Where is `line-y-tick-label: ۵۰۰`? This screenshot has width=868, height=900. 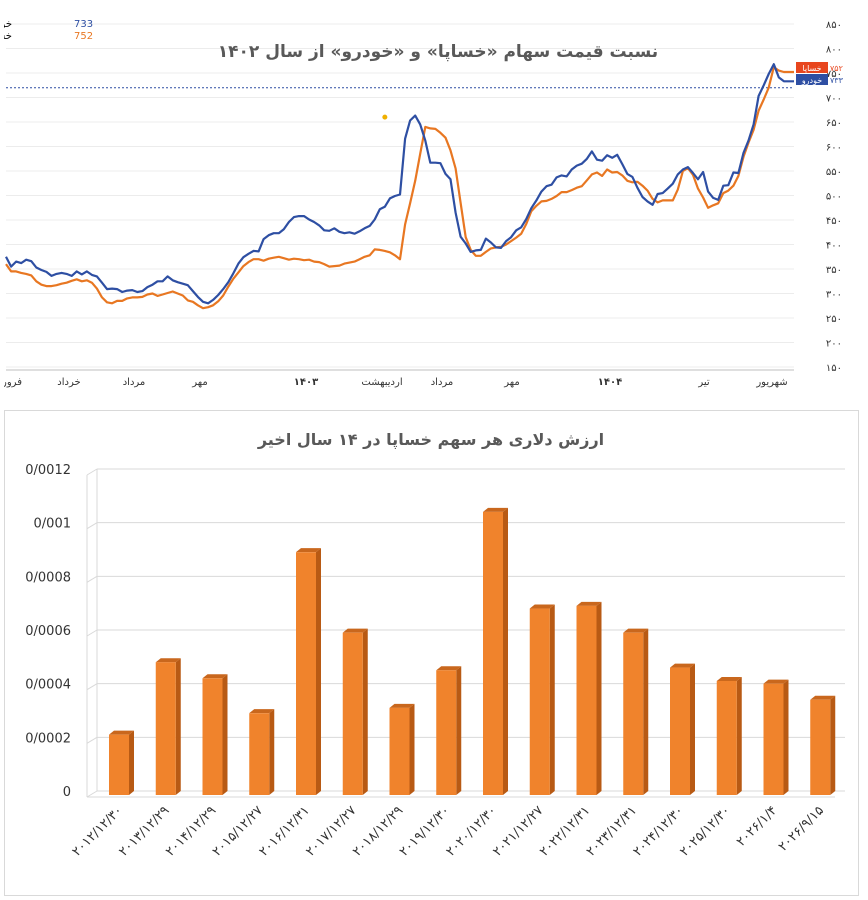
line-y-tick-label: ۵۰۰ is located at coordinates (834, 197).